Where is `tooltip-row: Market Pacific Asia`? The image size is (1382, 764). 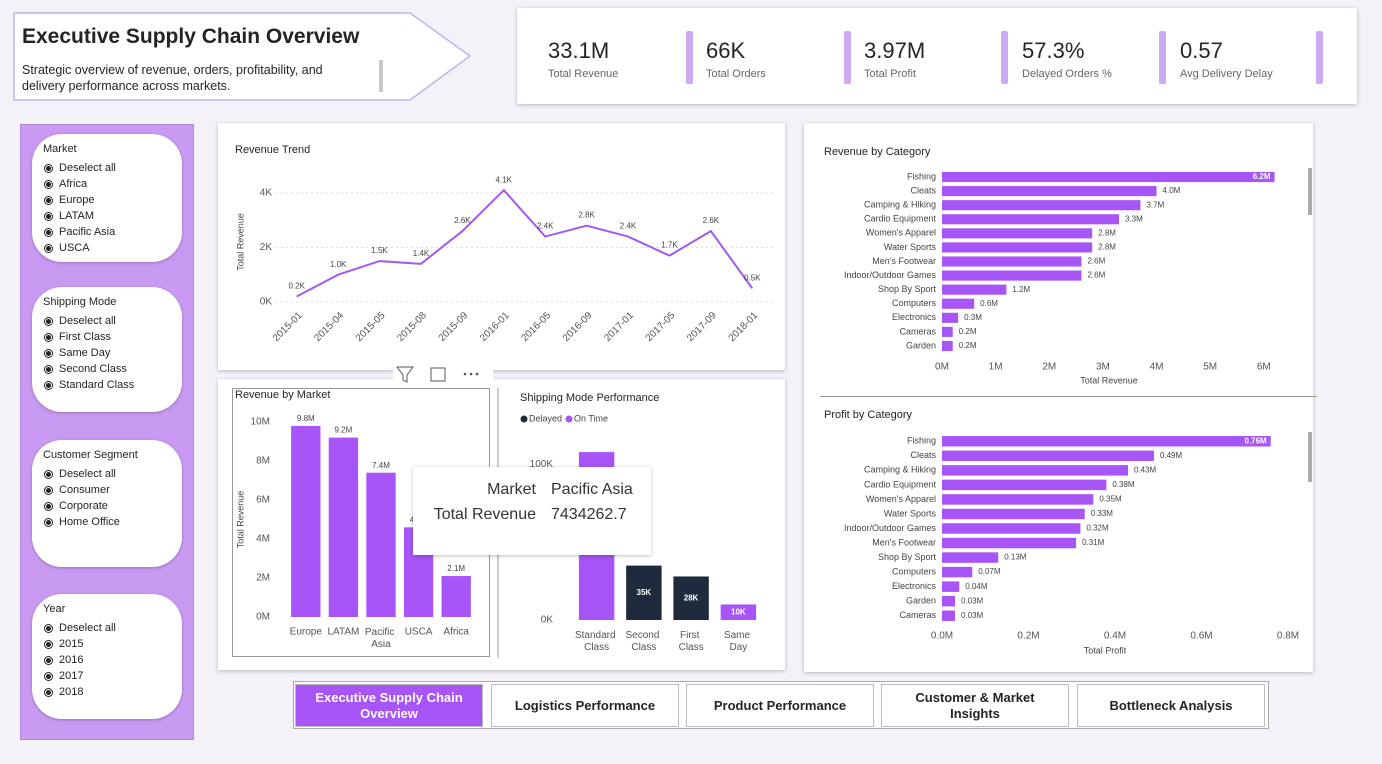 tooltip-row: Market Pacific Asia is located at coordinates (532, 493).